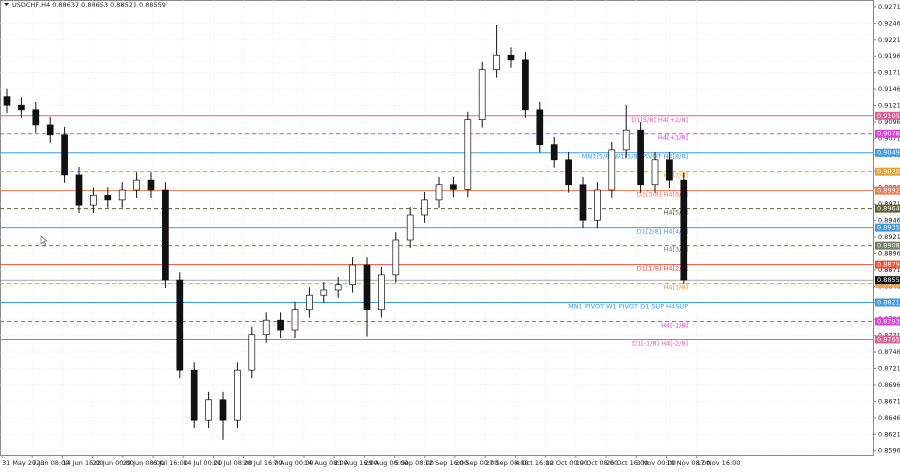  Describe the element at coordinates (567, 463) in the screenshot. I see `x-tick-label: 12 Oct 00:00` at that location.